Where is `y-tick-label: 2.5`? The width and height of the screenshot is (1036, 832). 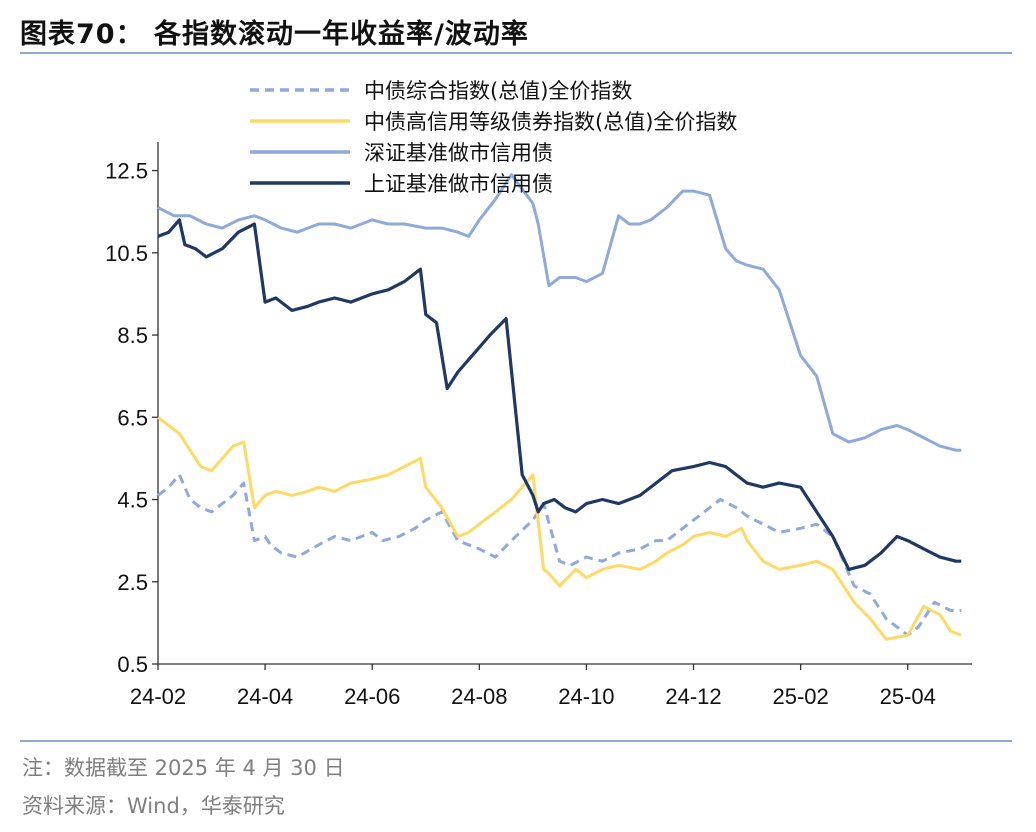
y-tick-label: 2.5 is located at coordinates (132, 582).